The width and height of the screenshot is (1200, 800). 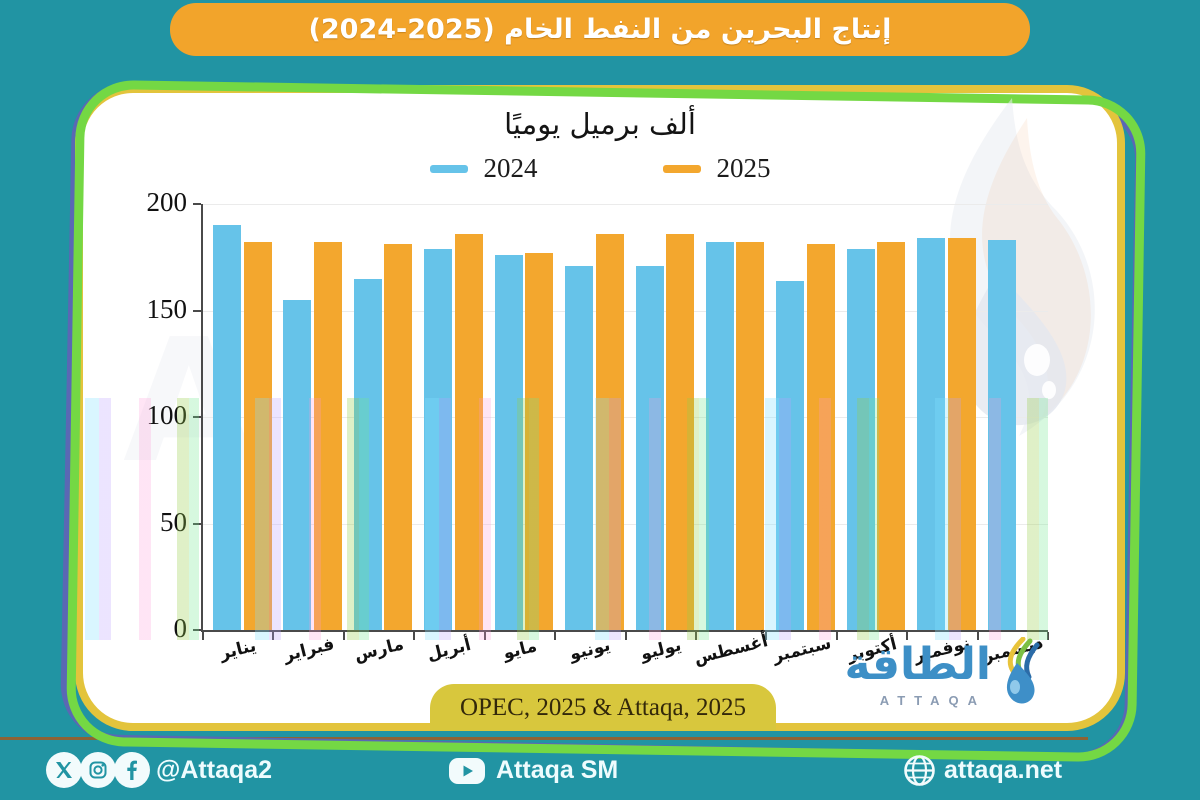 I want to click on bar-2024-يناير, so click(x=227, y=427).